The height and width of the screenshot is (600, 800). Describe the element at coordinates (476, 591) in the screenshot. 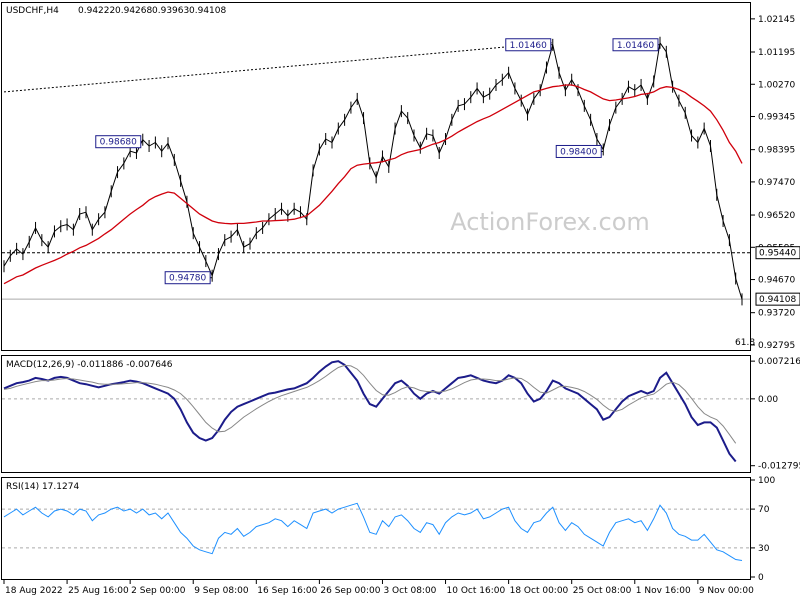

I see `x-tick-label: 10 Oct 16:00` at that location.